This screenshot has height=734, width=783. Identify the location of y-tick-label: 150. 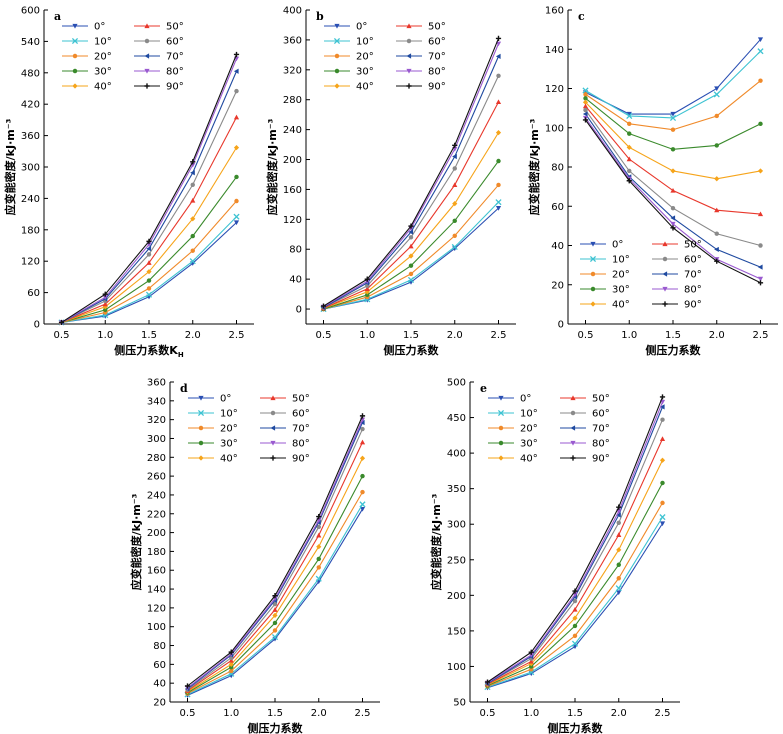
(456, 631).